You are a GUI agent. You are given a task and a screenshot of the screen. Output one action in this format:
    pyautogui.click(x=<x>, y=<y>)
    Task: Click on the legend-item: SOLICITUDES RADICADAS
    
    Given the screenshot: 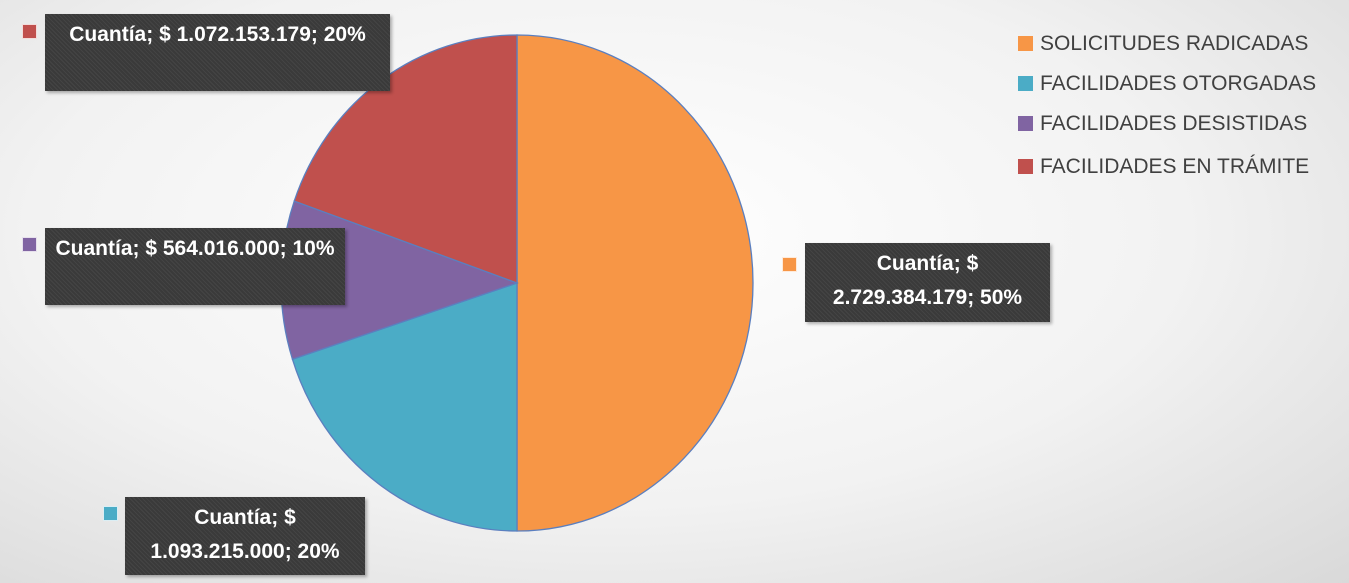 What is the action you would take?
    pyautogui.click(x=1163, y=44)
    